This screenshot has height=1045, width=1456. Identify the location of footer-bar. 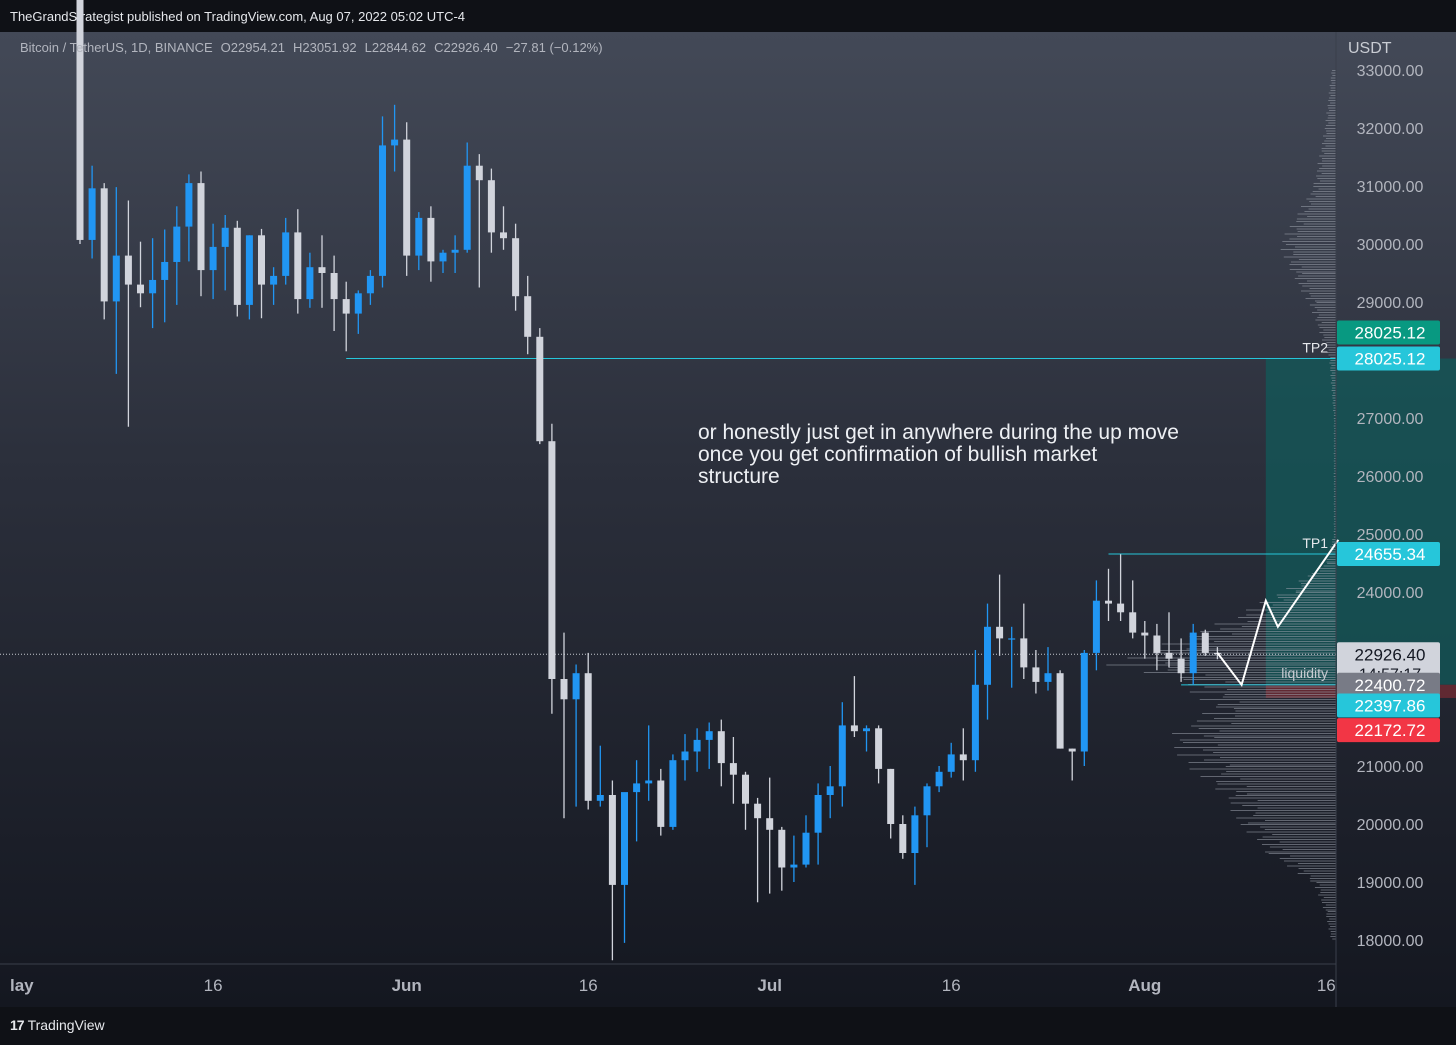
(728, 1026).